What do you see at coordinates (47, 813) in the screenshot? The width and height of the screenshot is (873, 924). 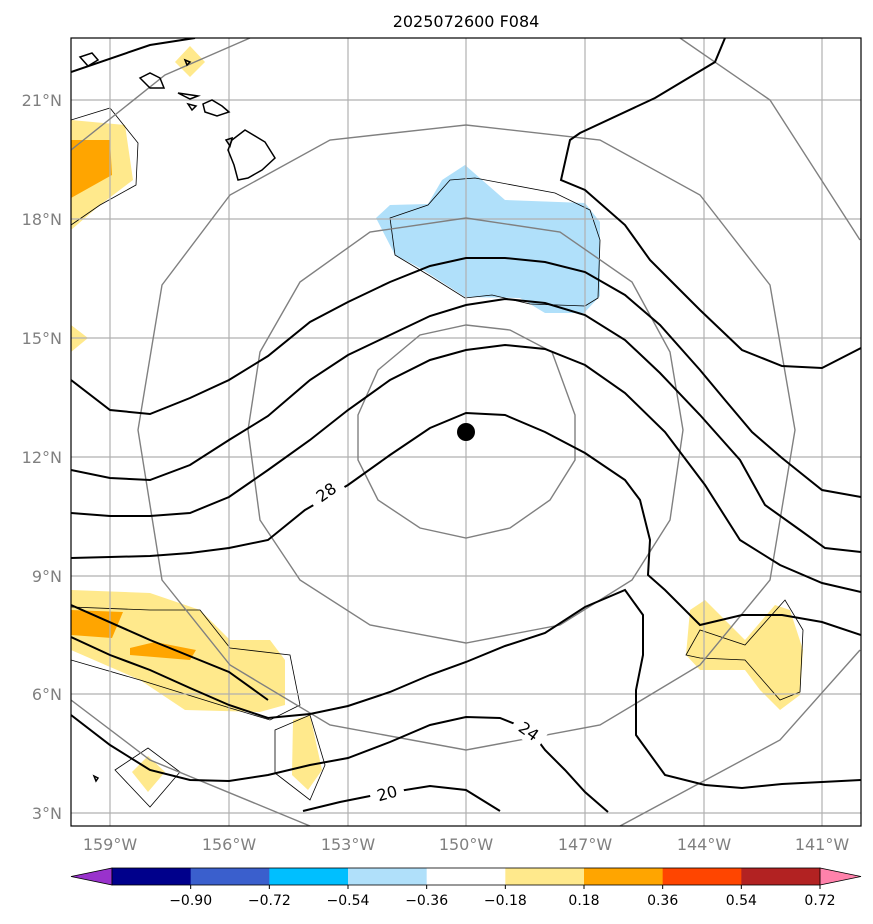 I see `lat-tick-3: 3°N` at bounding box center [47, 813].